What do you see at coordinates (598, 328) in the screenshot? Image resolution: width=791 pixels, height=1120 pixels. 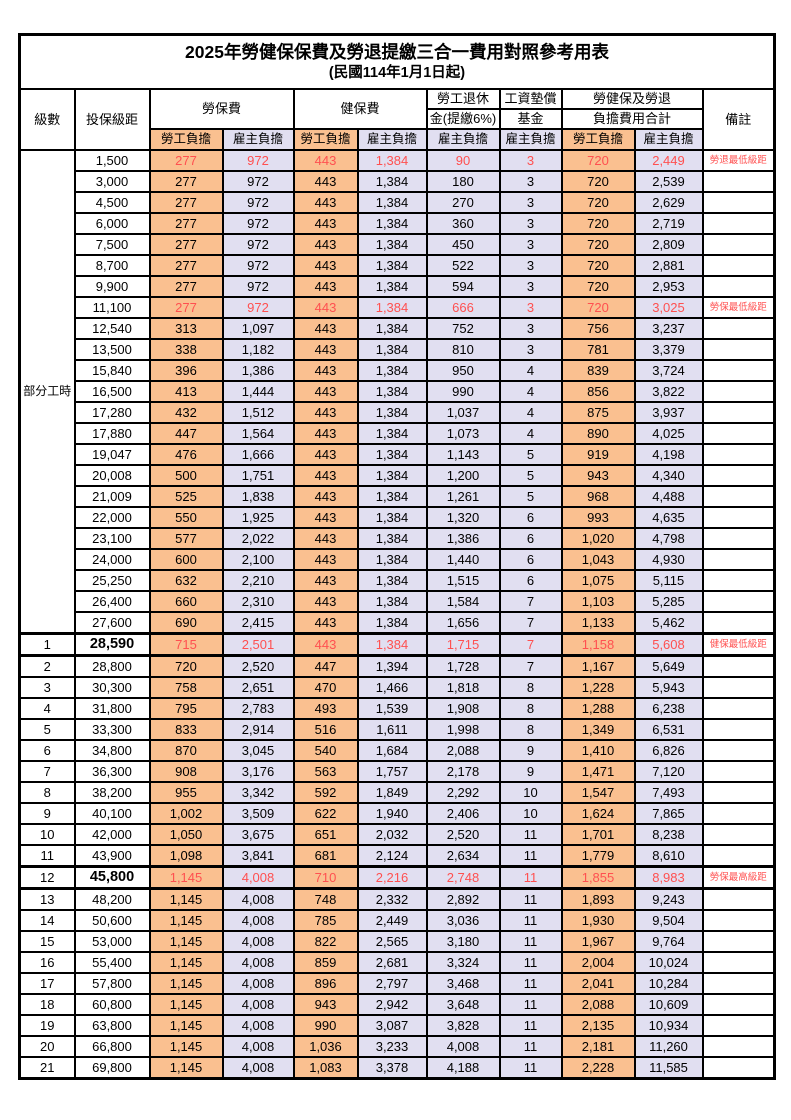 I see `cell-total-employee: 756` at bounding box center [598, 328].